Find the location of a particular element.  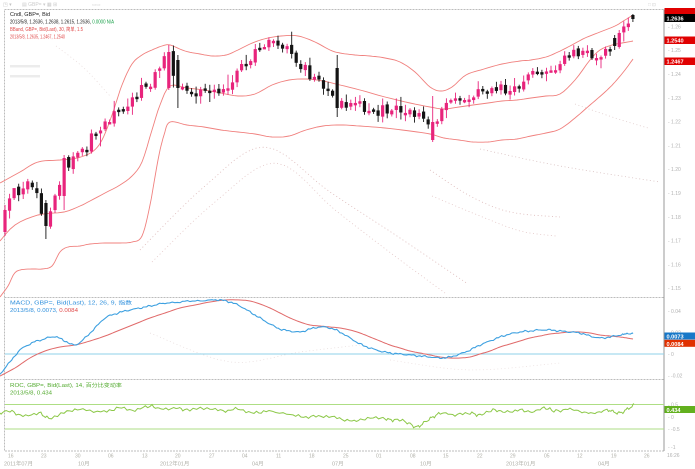

svg-text: 18 is located at coordinates (312, 457).